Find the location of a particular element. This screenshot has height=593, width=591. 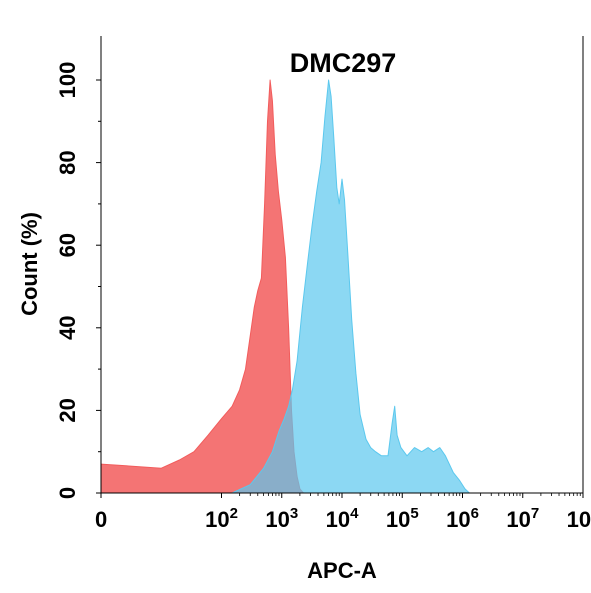

x-tick-label: 10² is located at coordinates (221, 518).